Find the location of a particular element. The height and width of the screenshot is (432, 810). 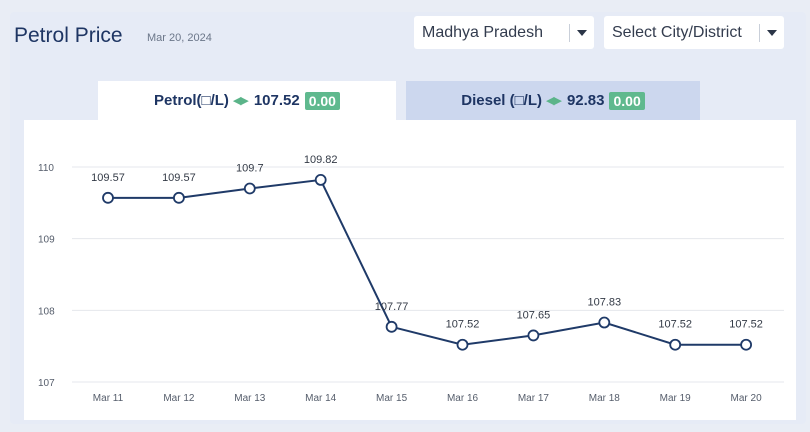

x-tick-label: Mar 15 is located at coordinates (392, 398).